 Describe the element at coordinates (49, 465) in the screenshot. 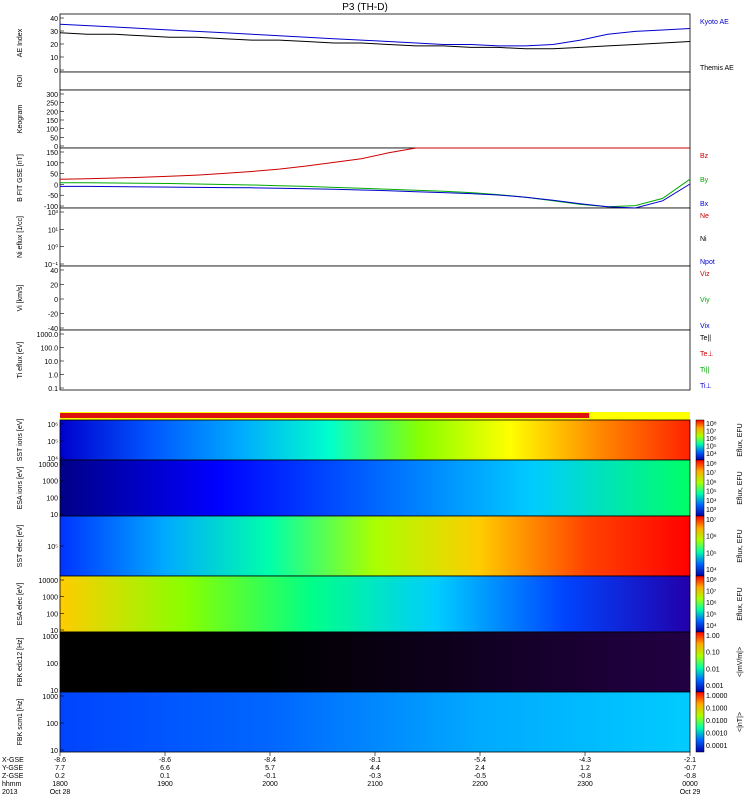

I see `y-tick-label: 10000` at that location.